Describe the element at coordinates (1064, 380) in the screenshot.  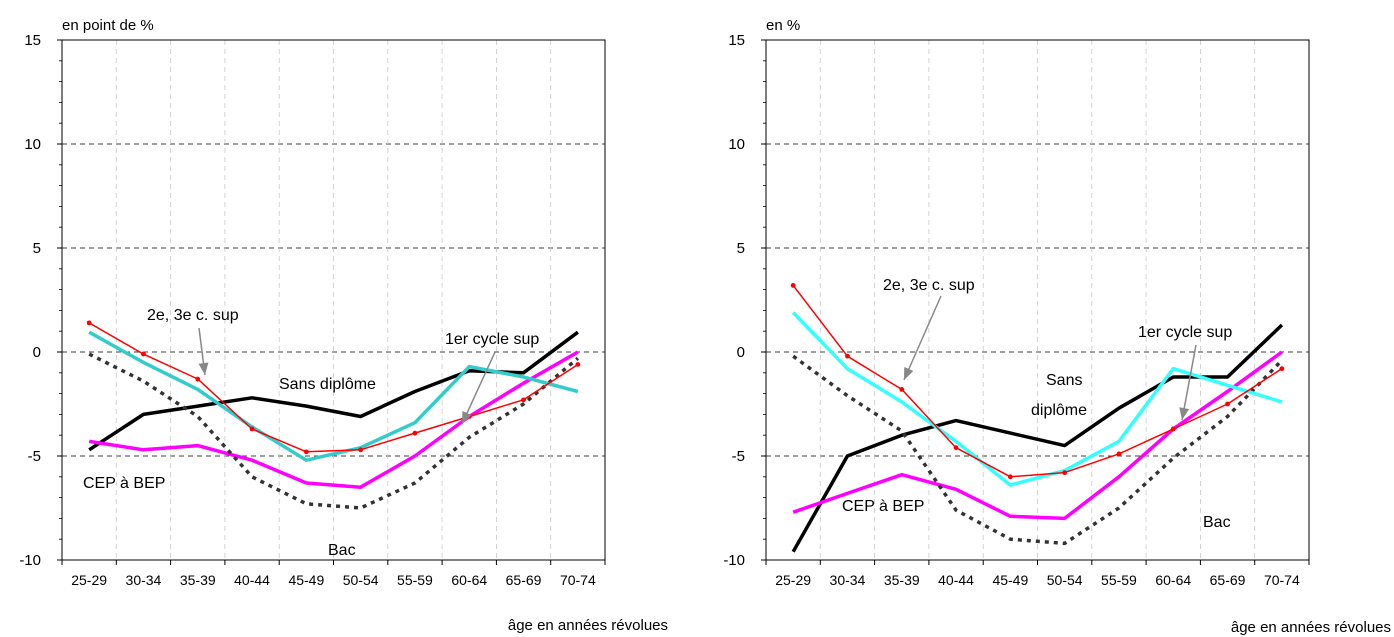
I see `annotation-label: Sans` at that location.